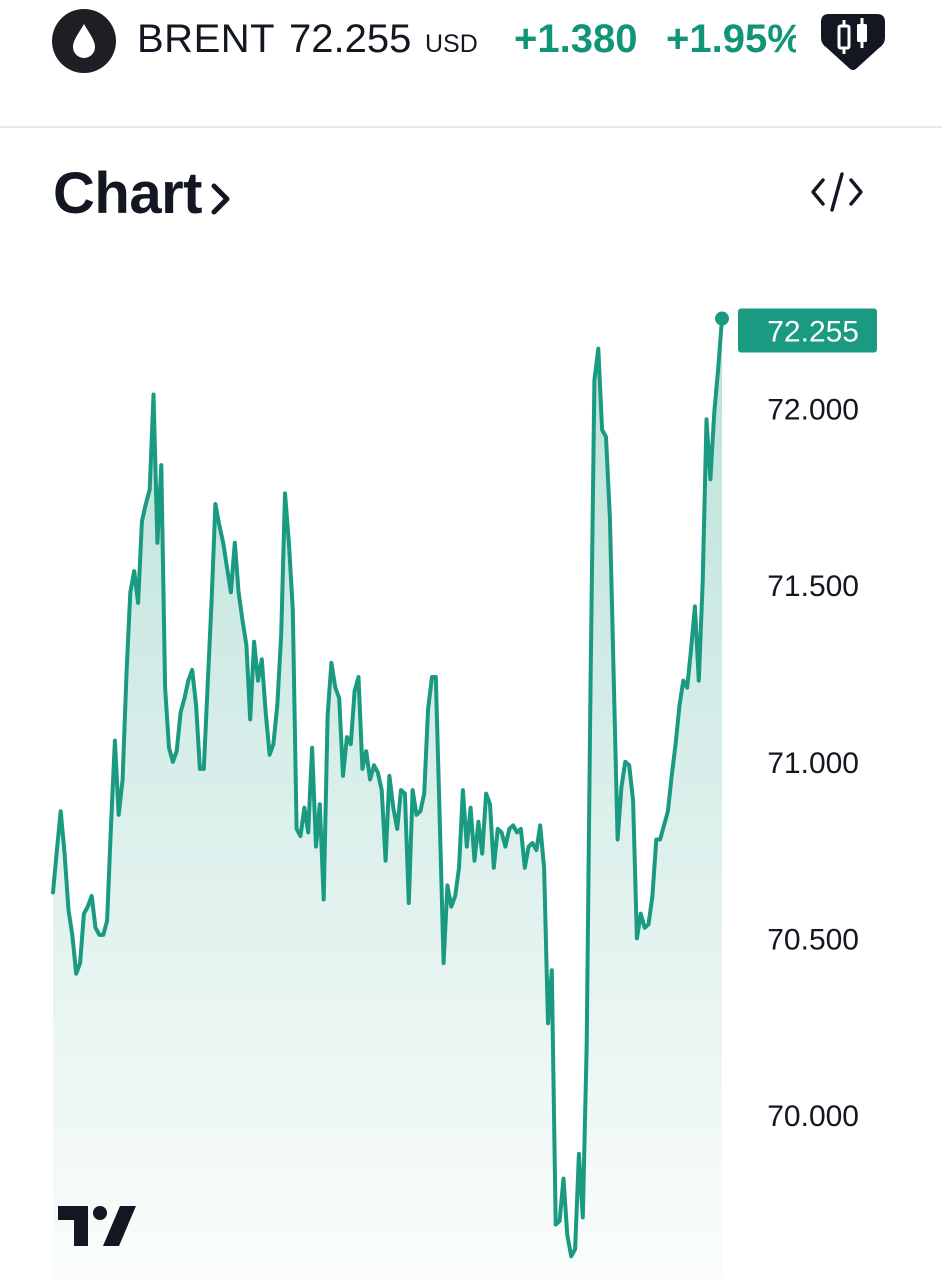  What do you see at coordinates (722, 318) in the screenshot?
I see `last-price-dot` at bounding box center [722, 318].